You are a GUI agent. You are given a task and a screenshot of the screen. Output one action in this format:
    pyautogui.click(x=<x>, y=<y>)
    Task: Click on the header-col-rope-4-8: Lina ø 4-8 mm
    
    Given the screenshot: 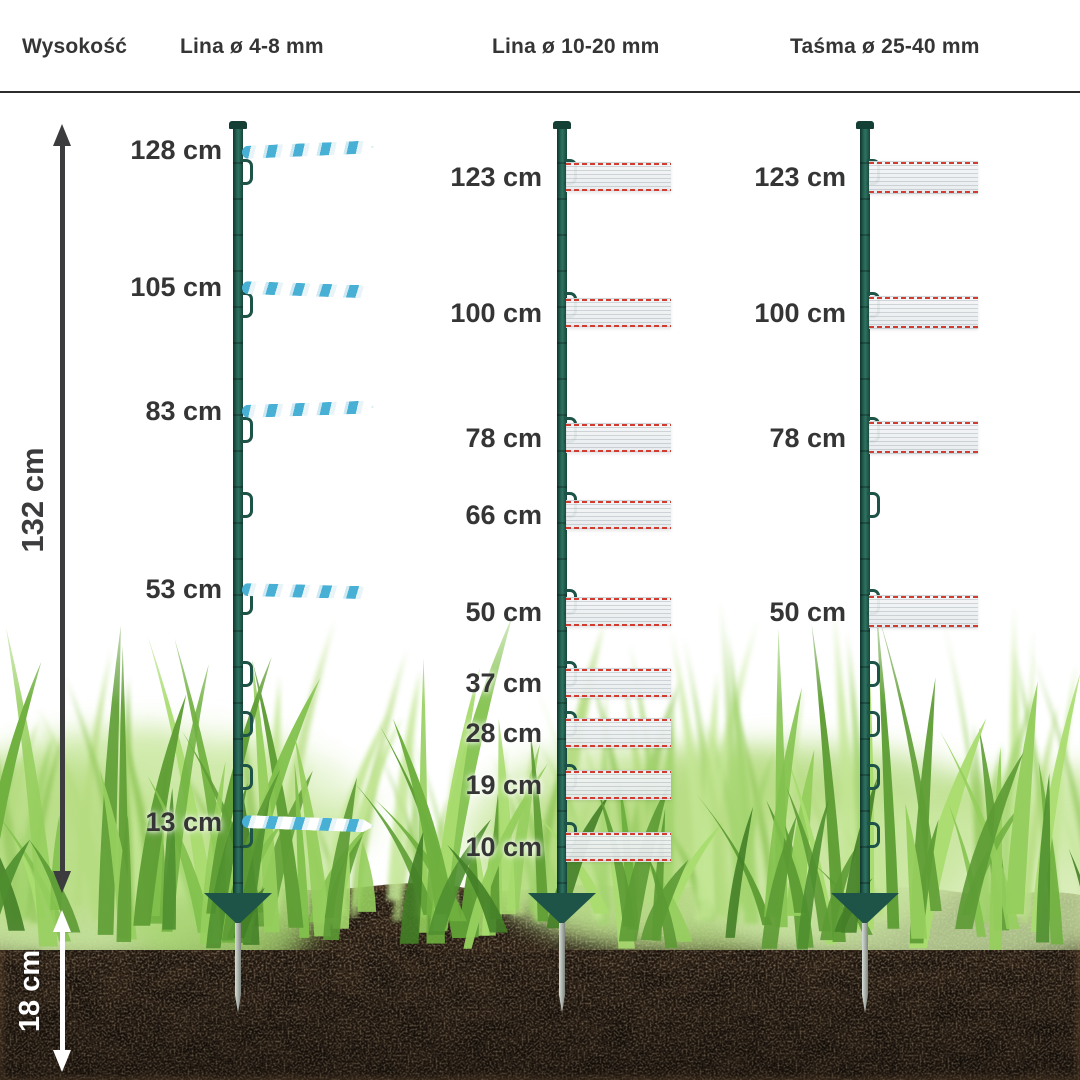 What is the action you would take?
    pyautogui.click(x=252, y=46)
    